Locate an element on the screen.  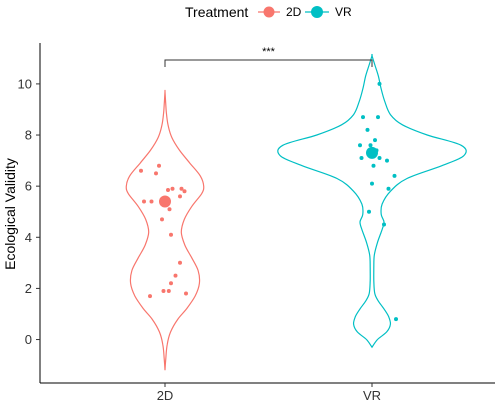
mean-marker-2d is located at coordinates (165, 201).